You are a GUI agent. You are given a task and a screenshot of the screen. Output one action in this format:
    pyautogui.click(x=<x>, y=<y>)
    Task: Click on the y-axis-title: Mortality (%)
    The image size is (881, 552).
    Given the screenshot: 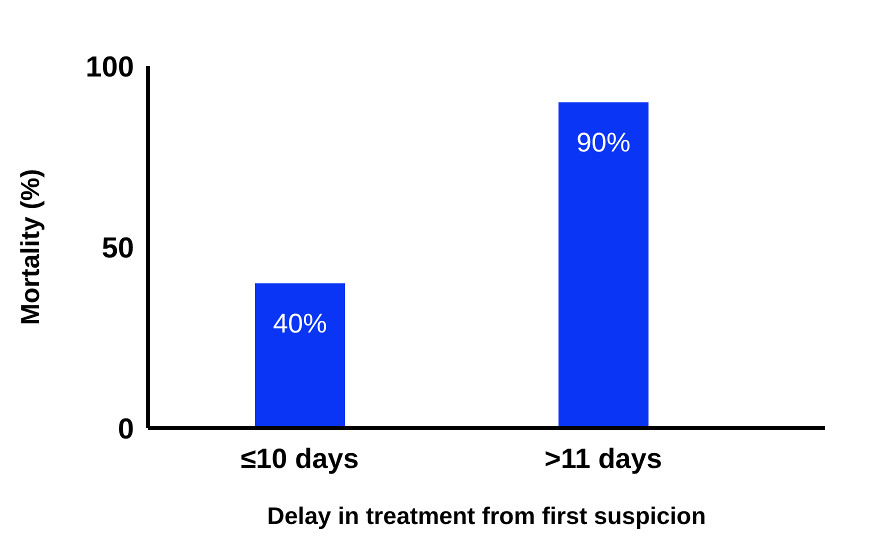 What is the action you would take?
    pyautogui.click(x=30, y=247)
    